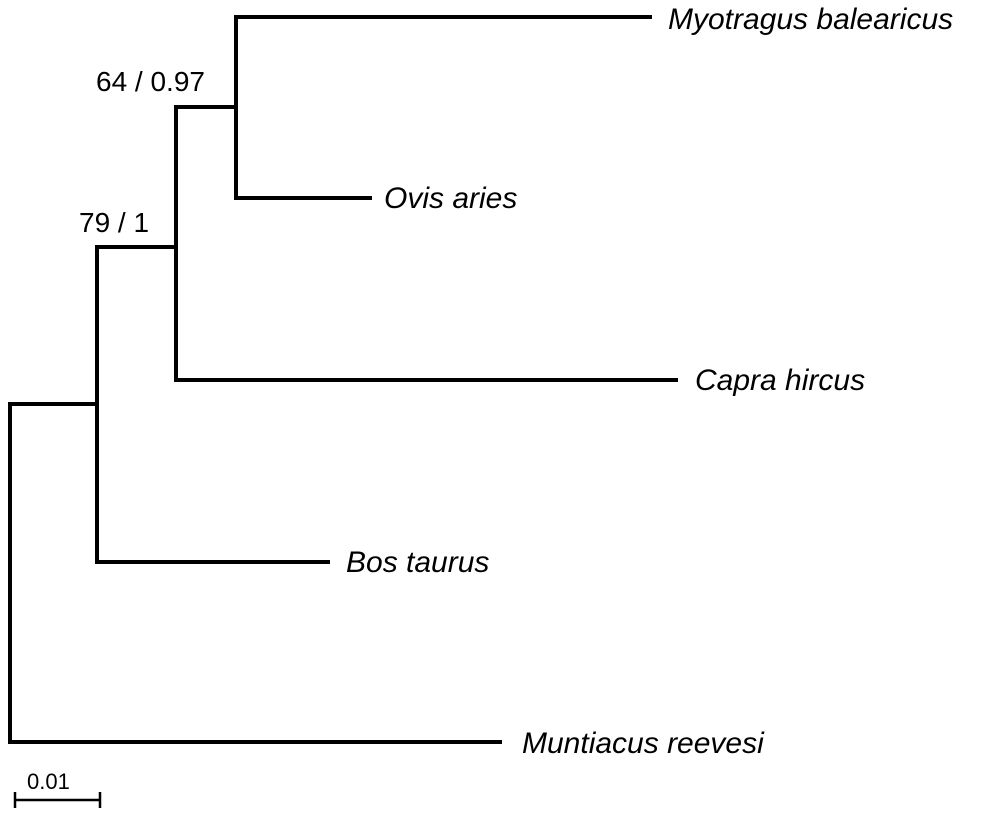 The height and width of the screenshot is (820, 996). What do you see at coordinates (417, 562) in the screenshot?
I see `taxon-label-bos: Bos taurus` at bounding box center [417, 562].